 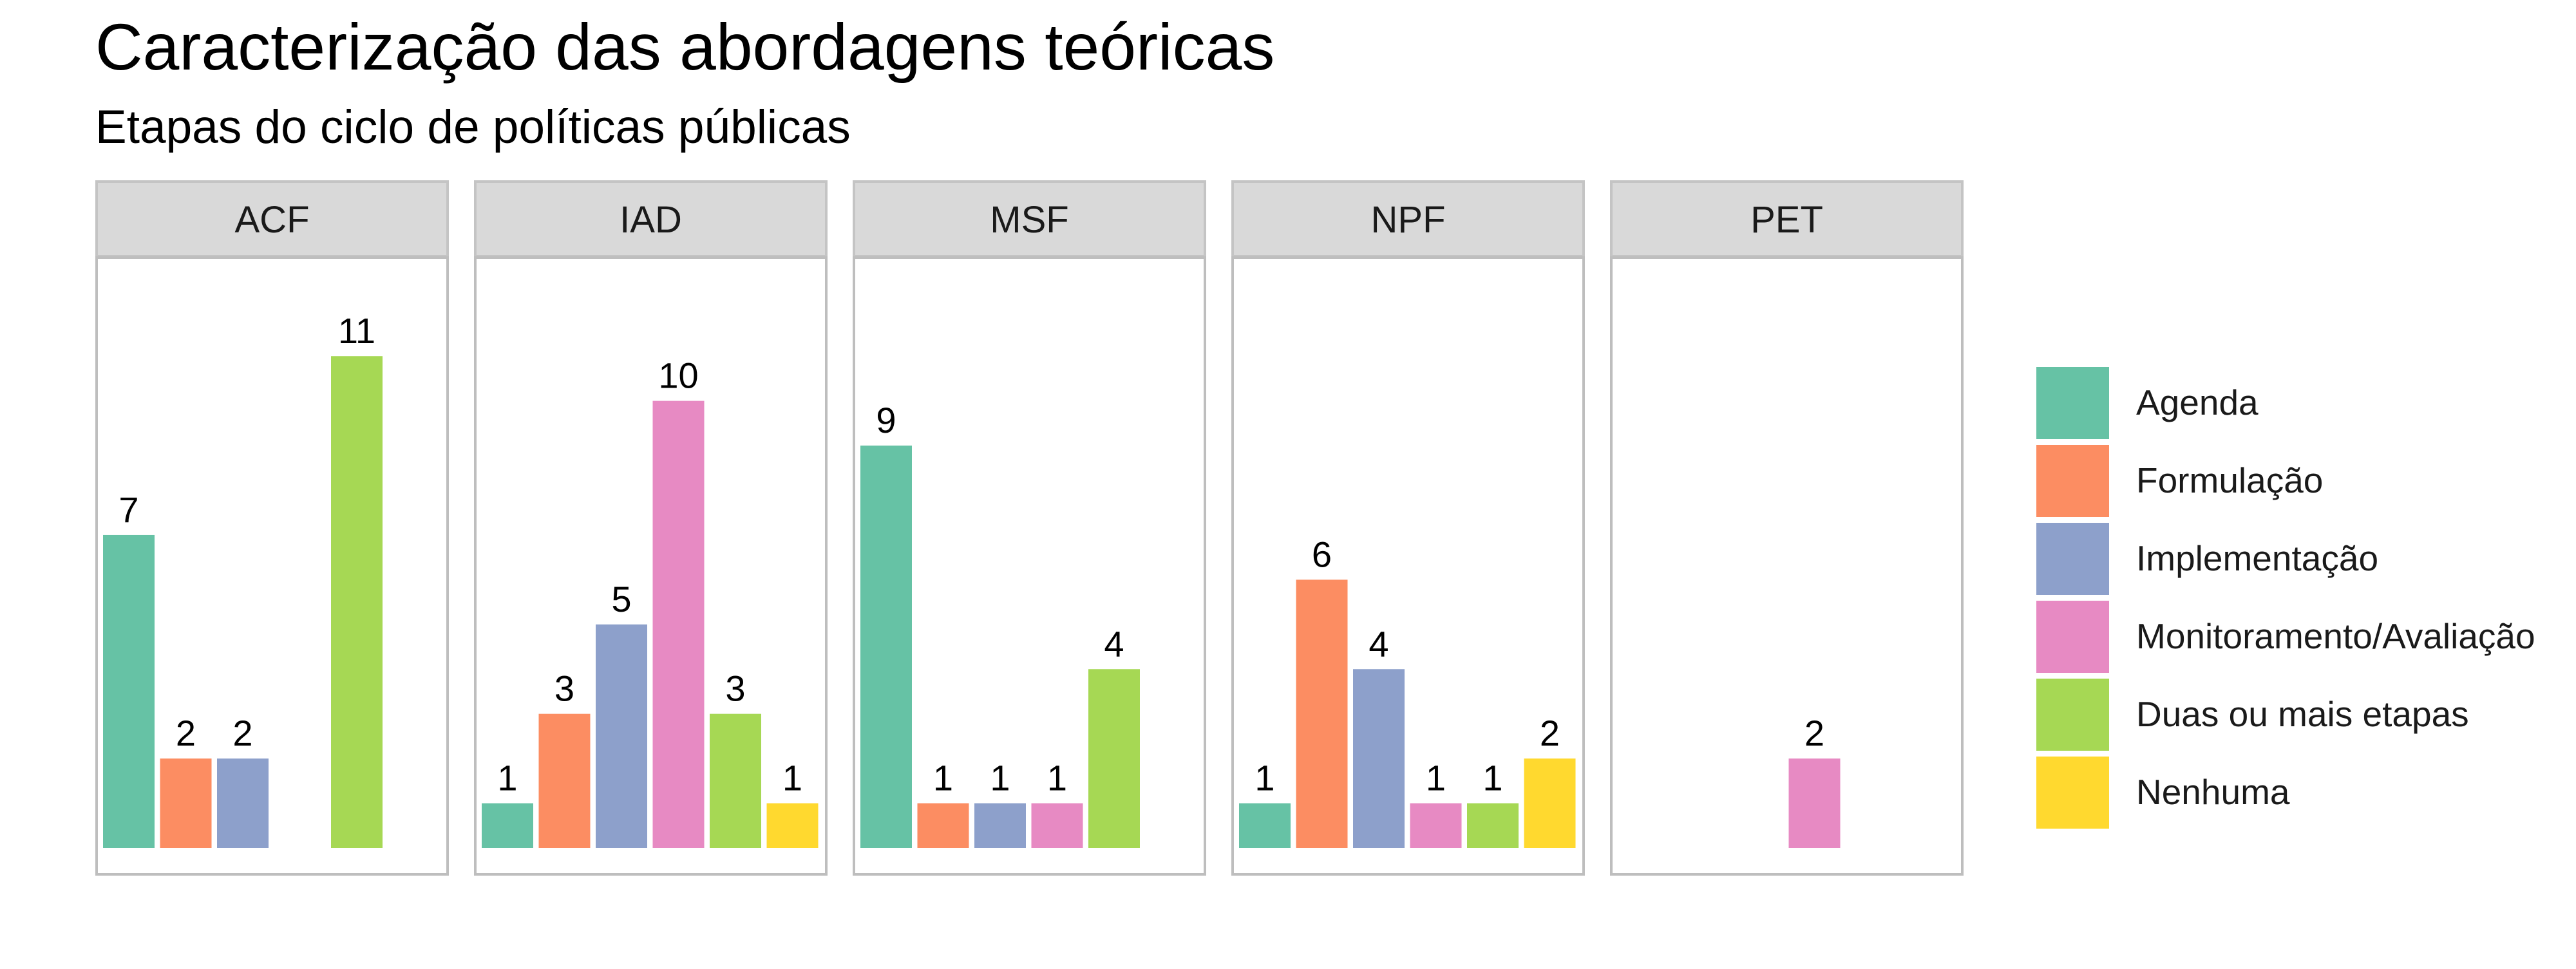 What do you see at coordinates (1379, 758) in the screenshot?
I see `bar-npf-implementacao` at bounding box center [1379, 758].